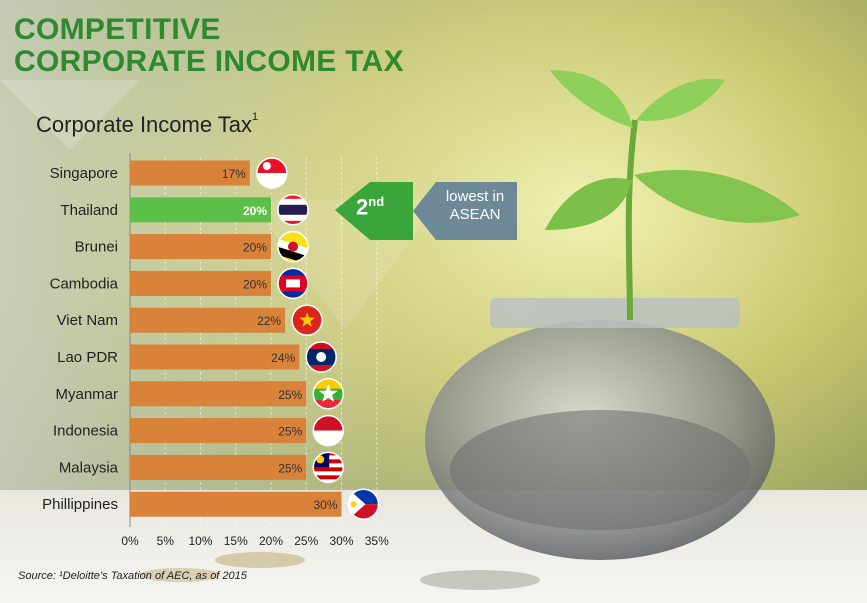 The image size is (867, 603). What do you see at coordinates (84, 283) in the screenshot?
I see `category-label: Cambodia` at bounding box center [84, 283].